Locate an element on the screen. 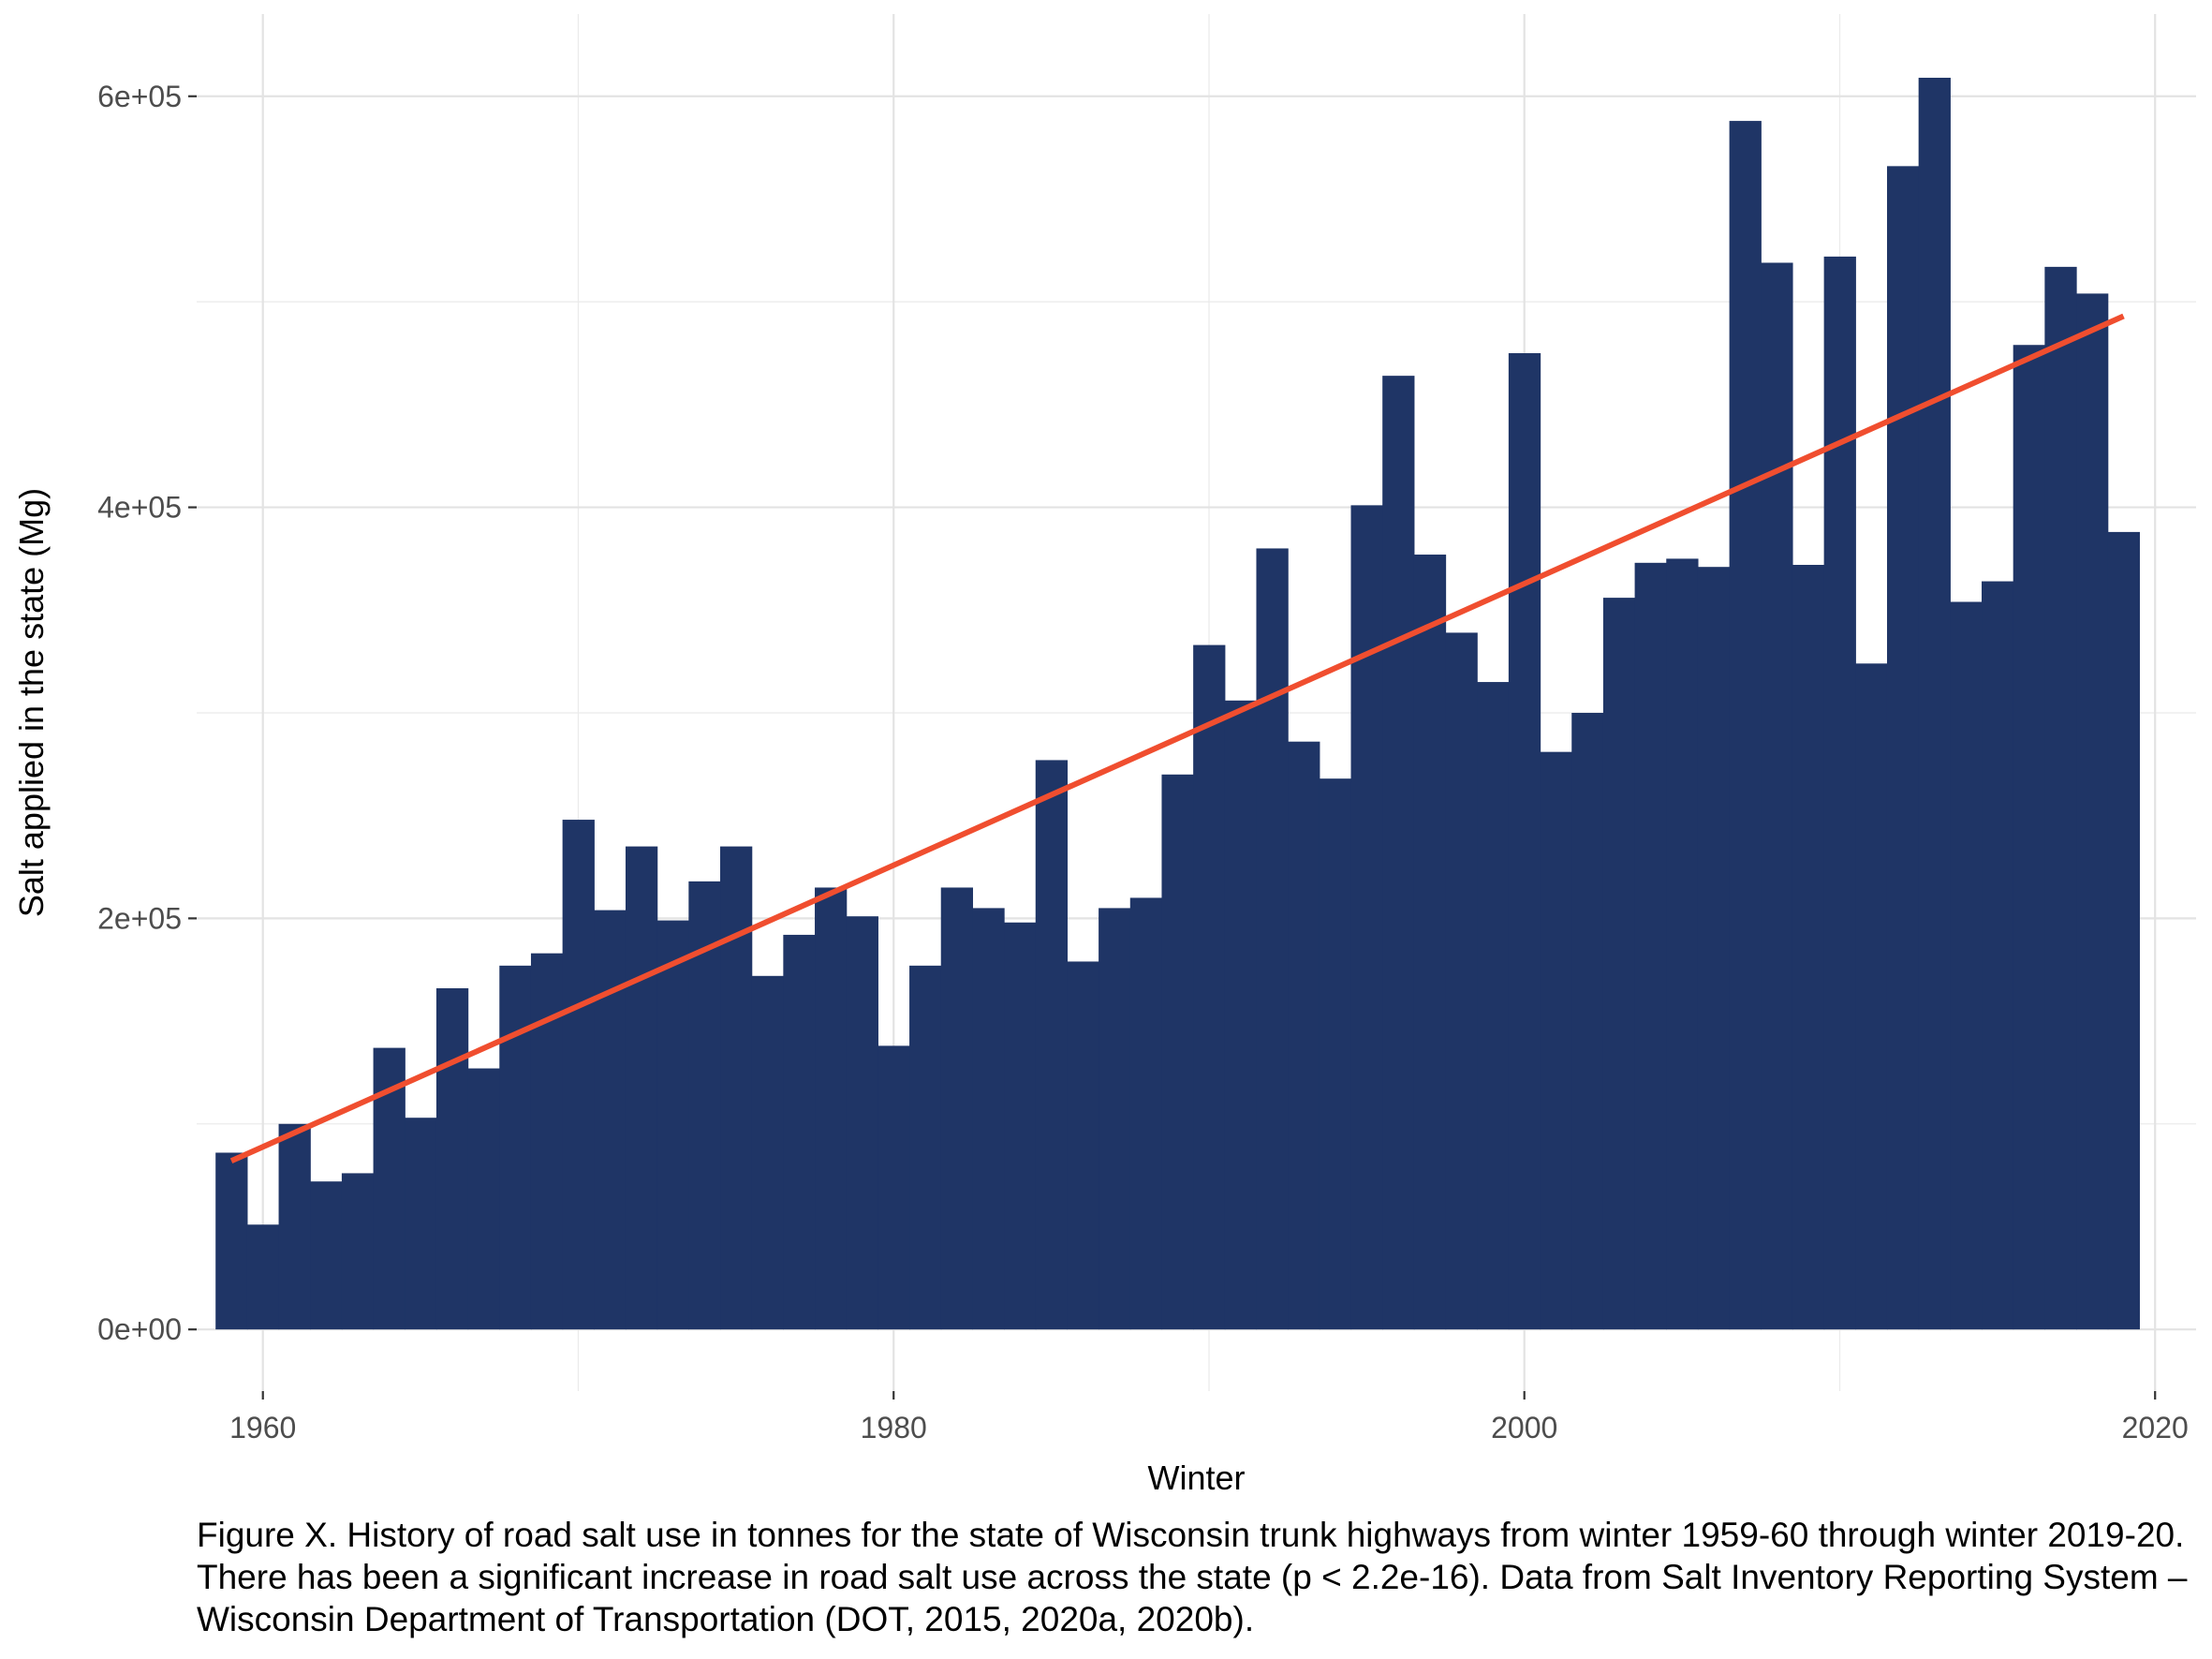 This screenshot has height=1659, width=2212. x-tick-label: 2020 is located at coordinates (2155, 1428).